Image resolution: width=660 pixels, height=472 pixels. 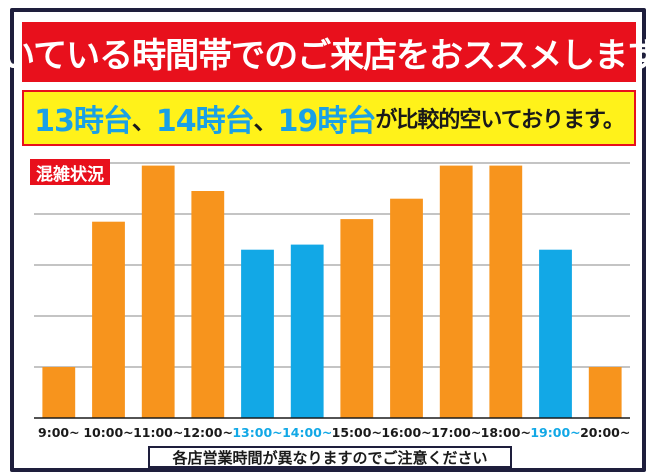 I want to click on title-banner: 空いている時間帯でのご来店をおススメします。, so click(x=330, y=52).